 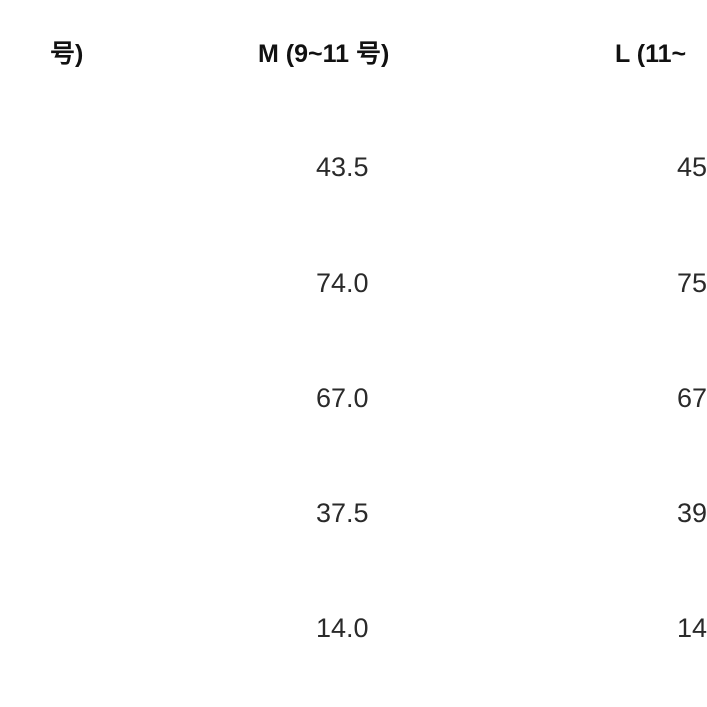 What do you see at coordinates (651, 54) in the screenshot?
I see `column-header-l: L (11~` at bounding box center [651, 54].